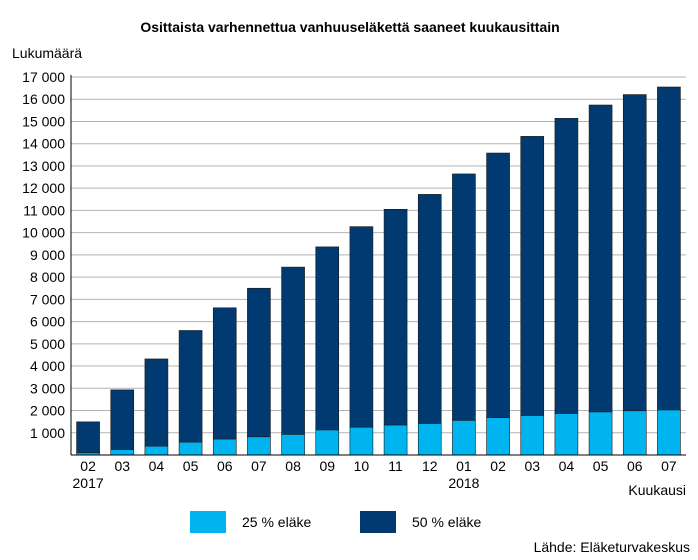  Describe the element at coordinates (44, 210) in the screenshot. I see `y-tick-label: 11 000` at that location.